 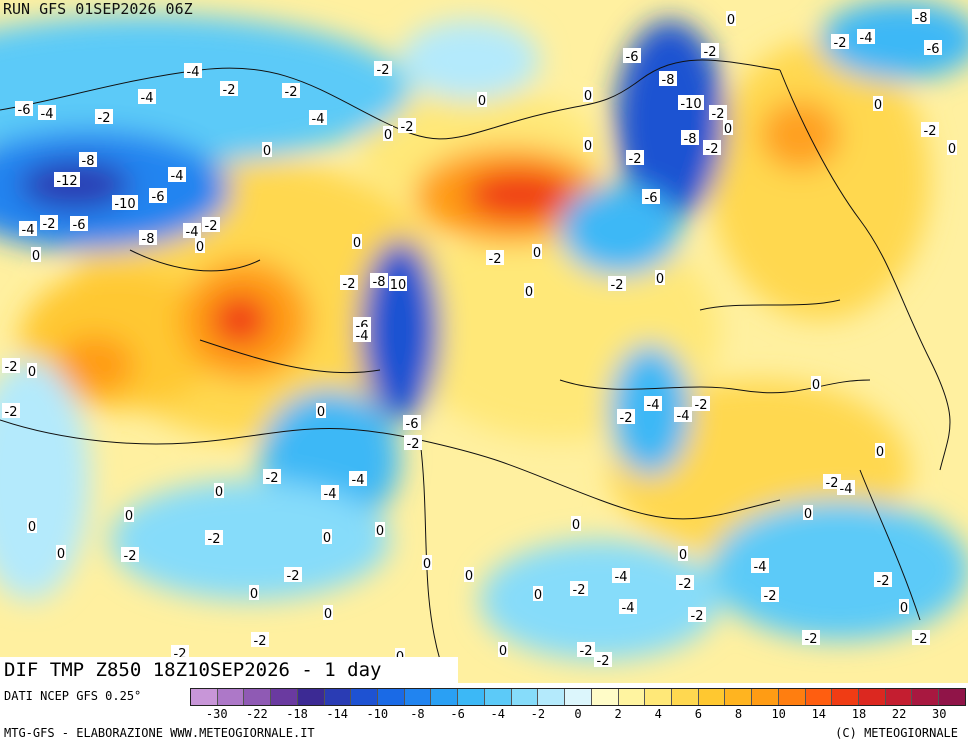 What do you see at coordinates (896, 733) in the screenshot?
I see `copyright-label: (C) METEOGIORNALE` at bounding box center [896, 733].